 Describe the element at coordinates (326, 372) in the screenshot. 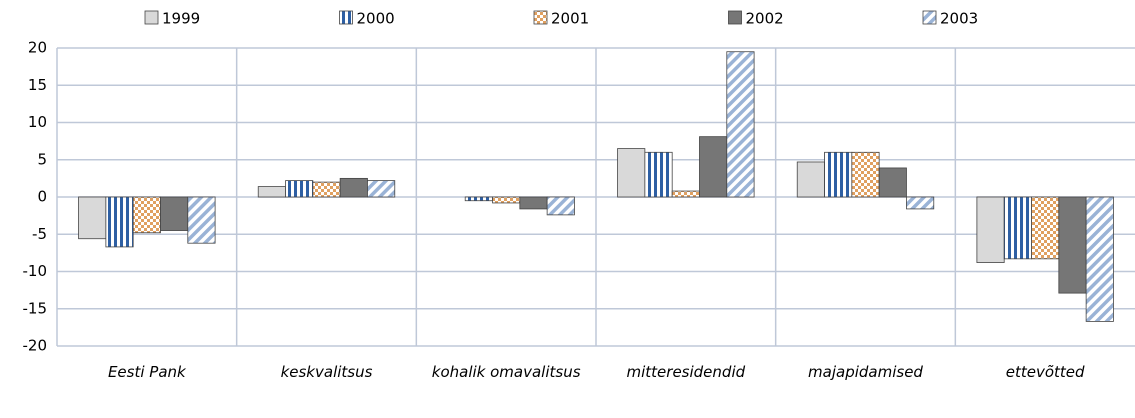

I see `x-tick-label: keskvalitsus` at that location.